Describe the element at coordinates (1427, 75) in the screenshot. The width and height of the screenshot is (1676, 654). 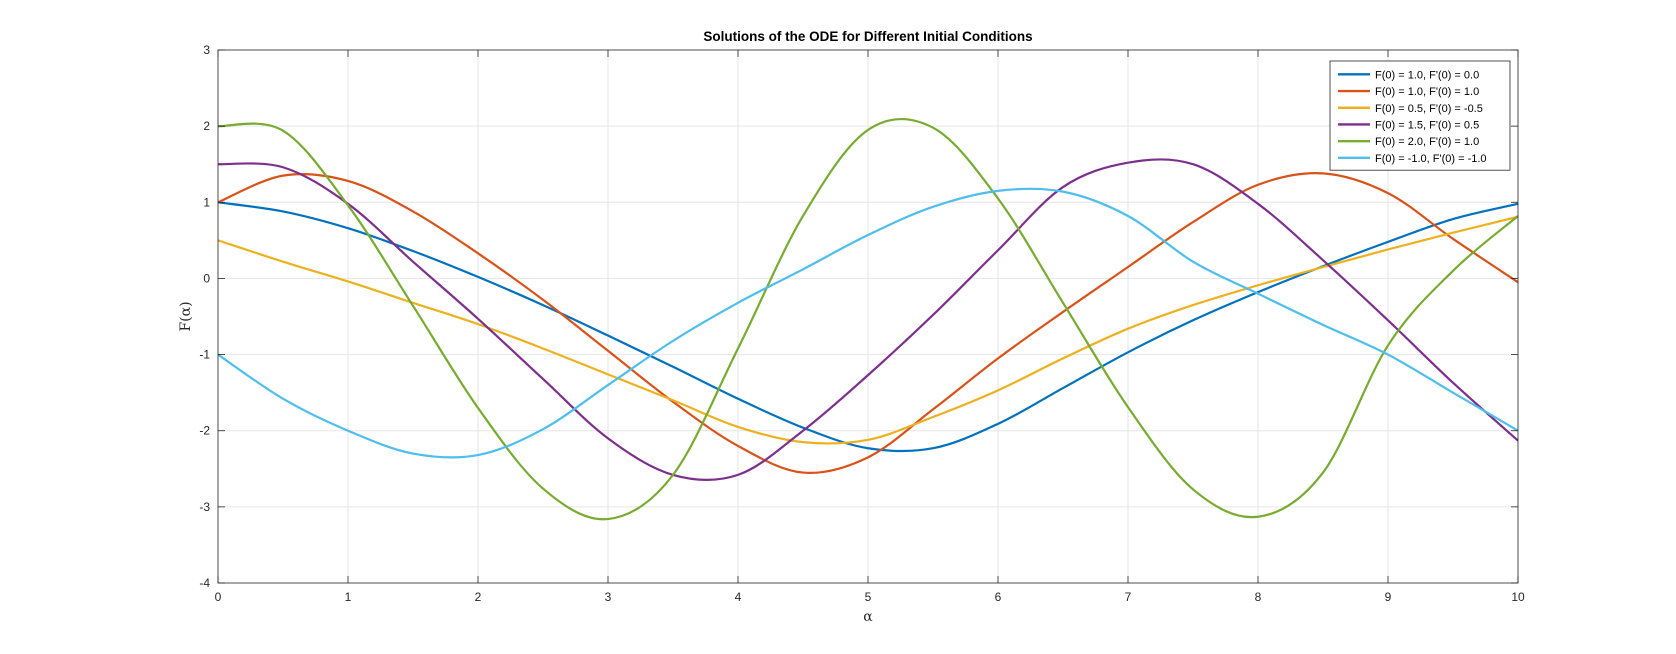
I see `legend-label-1: F(0) = 1.0, F'(0) = 0.0` at that location.